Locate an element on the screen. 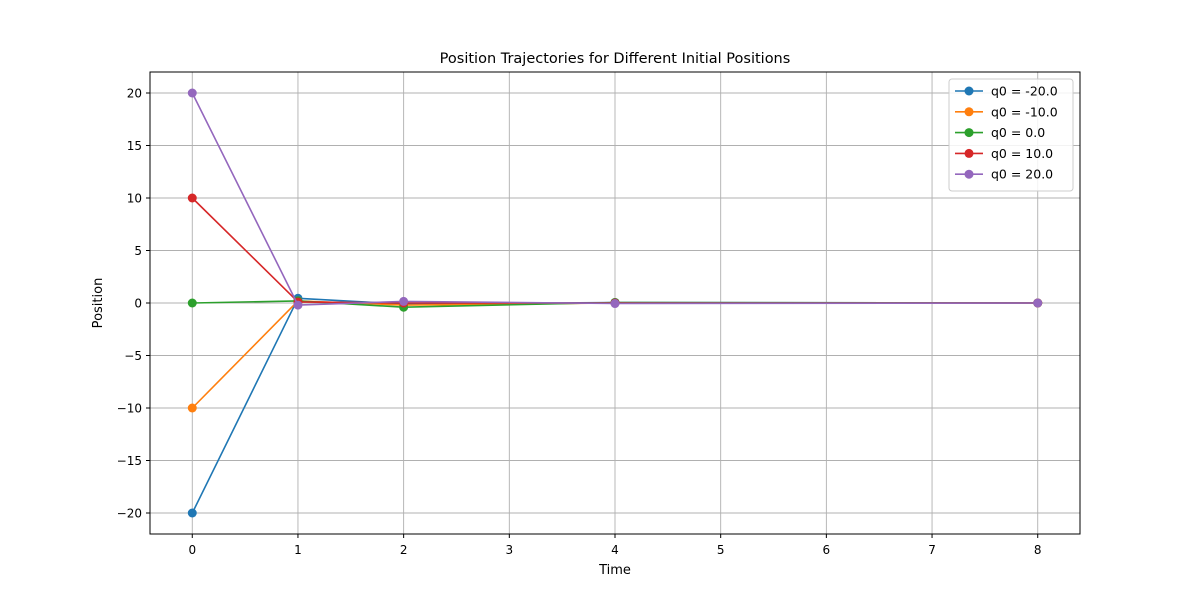  x-tick-label: 0 is located at coordinates (192, 550).